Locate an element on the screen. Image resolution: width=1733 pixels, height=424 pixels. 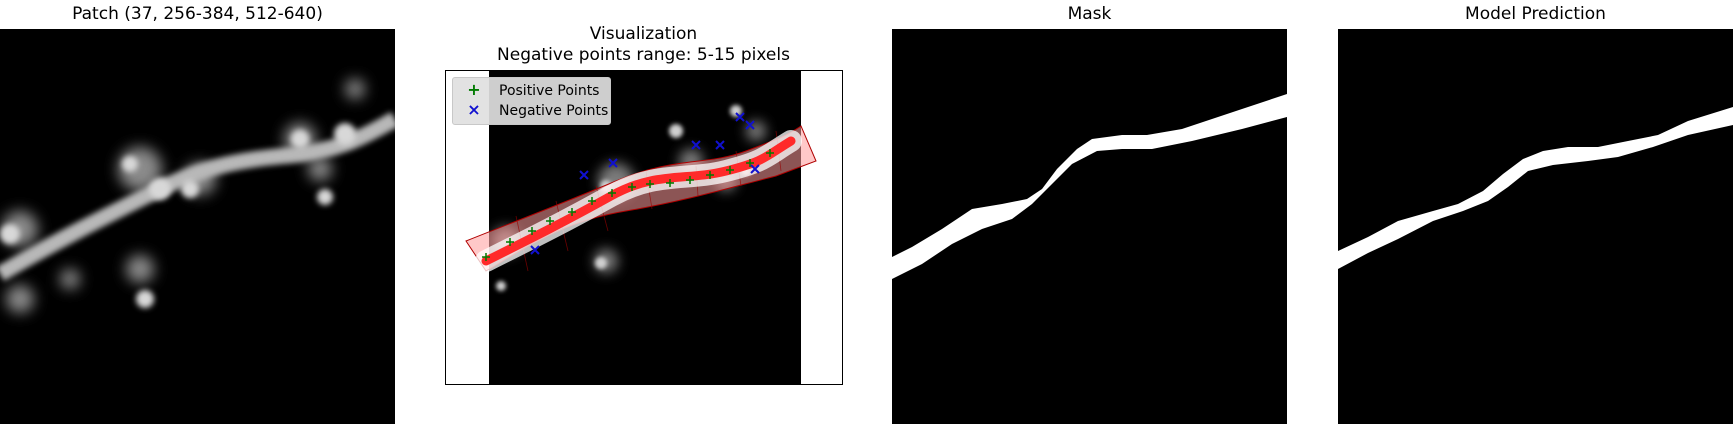
negative-marker: × is located at coordinates (474, 109).